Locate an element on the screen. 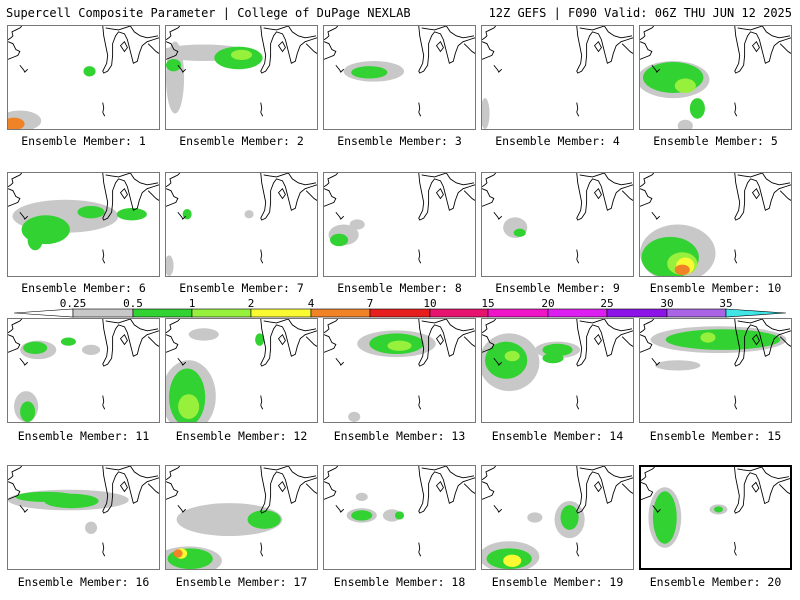 The image size is (800, 600). ensemble-member-label: Ensemble Member: 9 is located at coordinates (557, 288).